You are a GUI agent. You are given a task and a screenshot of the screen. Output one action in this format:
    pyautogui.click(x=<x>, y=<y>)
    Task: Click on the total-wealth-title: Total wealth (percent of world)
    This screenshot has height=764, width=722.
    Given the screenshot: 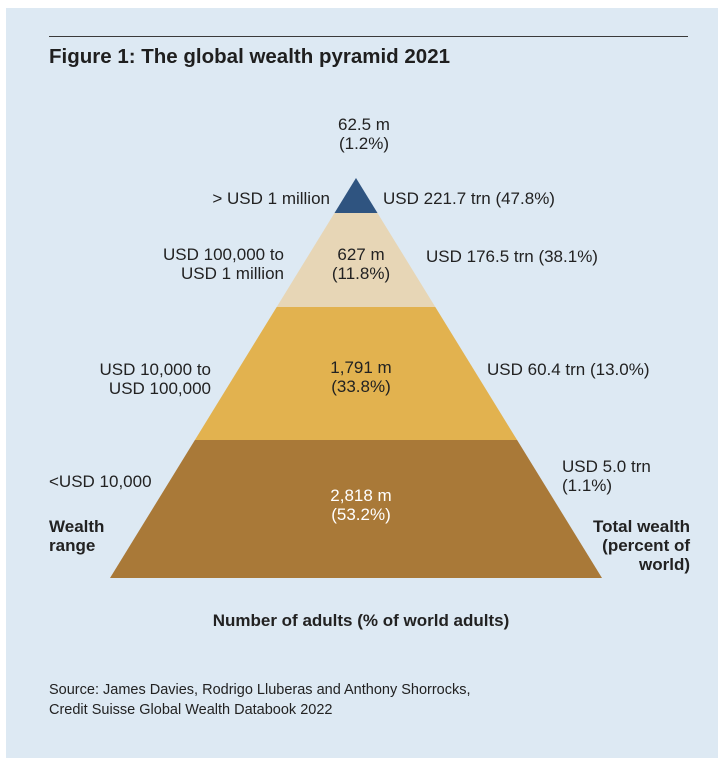 What is the action you would take?
    pyautogui.click(x=641, y=545)
    